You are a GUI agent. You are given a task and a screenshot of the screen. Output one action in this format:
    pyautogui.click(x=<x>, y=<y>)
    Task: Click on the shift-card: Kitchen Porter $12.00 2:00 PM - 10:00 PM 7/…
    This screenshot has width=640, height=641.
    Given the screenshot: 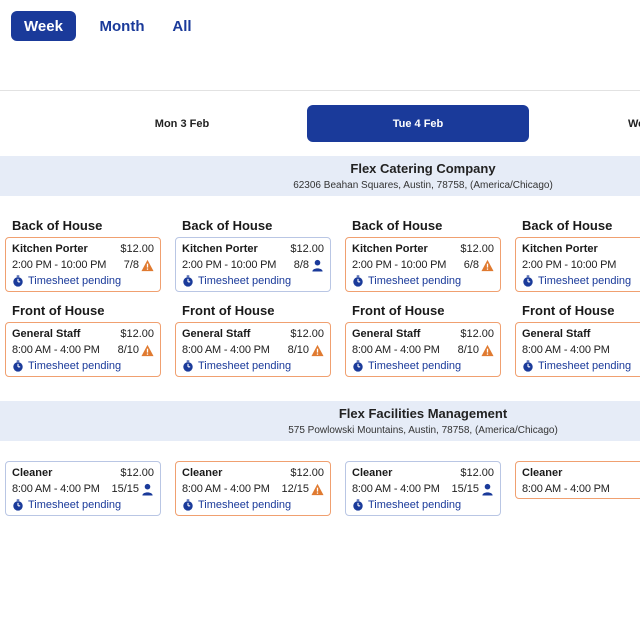 What is the action you would take?
    pyautogui.click(x=83, y=264)
    